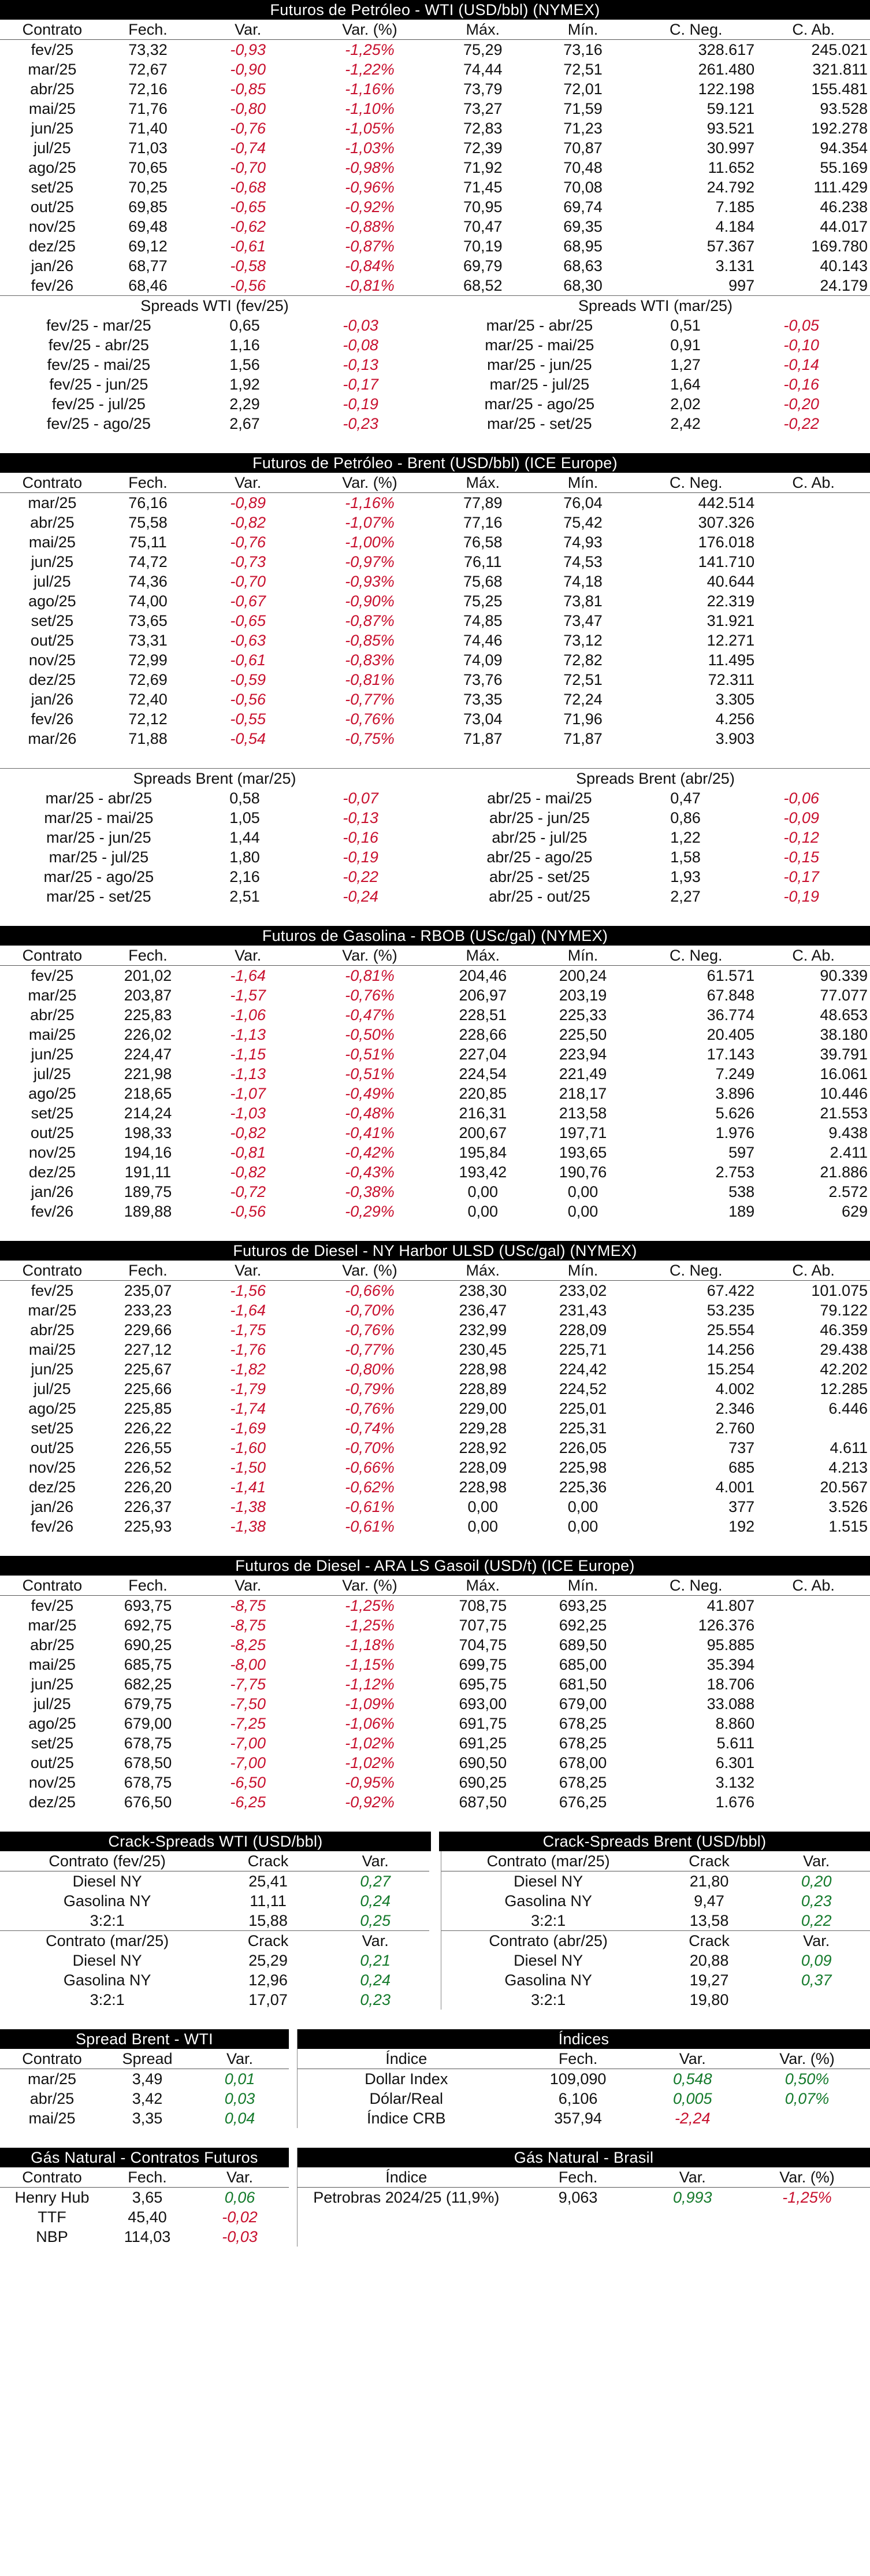 The width and height of the screenshot is (870, 2576). I want to click on table-cell: 737, so click(742, 1448).